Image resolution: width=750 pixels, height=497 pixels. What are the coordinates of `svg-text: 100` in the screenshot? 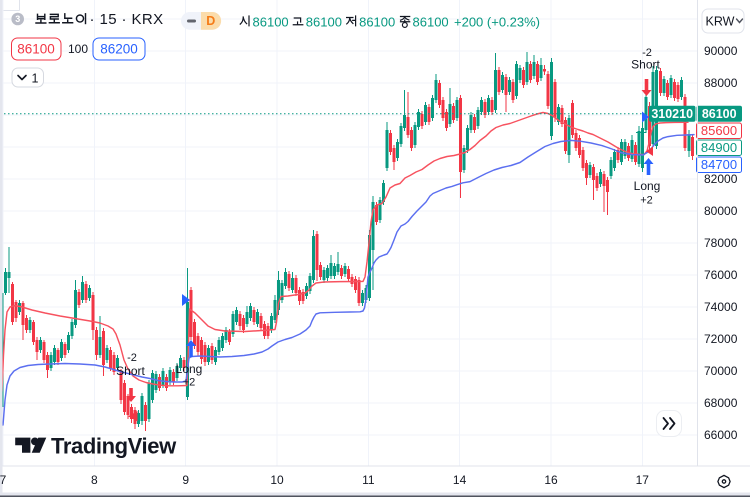 It's located at (78, 49).